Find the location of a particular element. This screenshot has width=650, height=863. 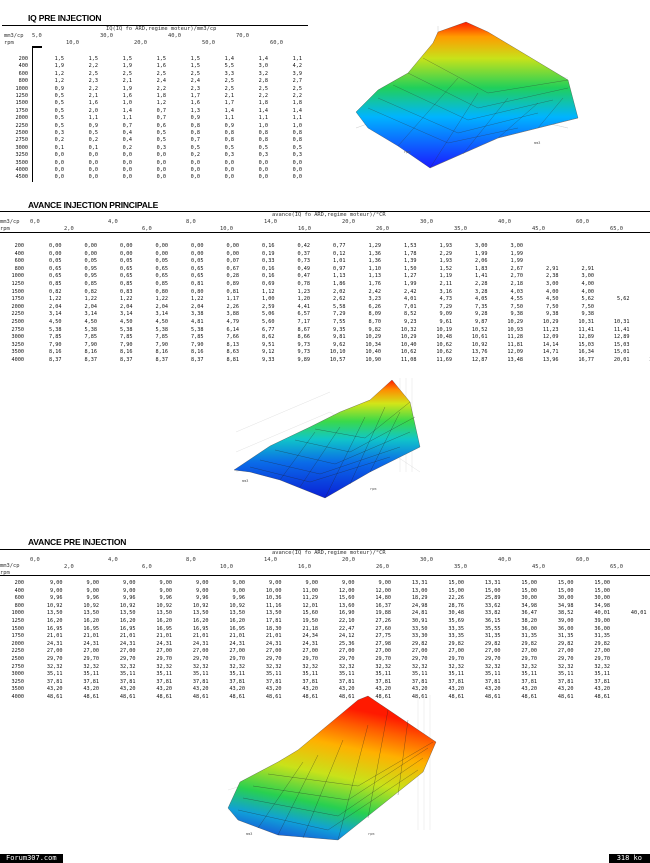

table-cell: 1,29 is located at coordinates (375, 246).